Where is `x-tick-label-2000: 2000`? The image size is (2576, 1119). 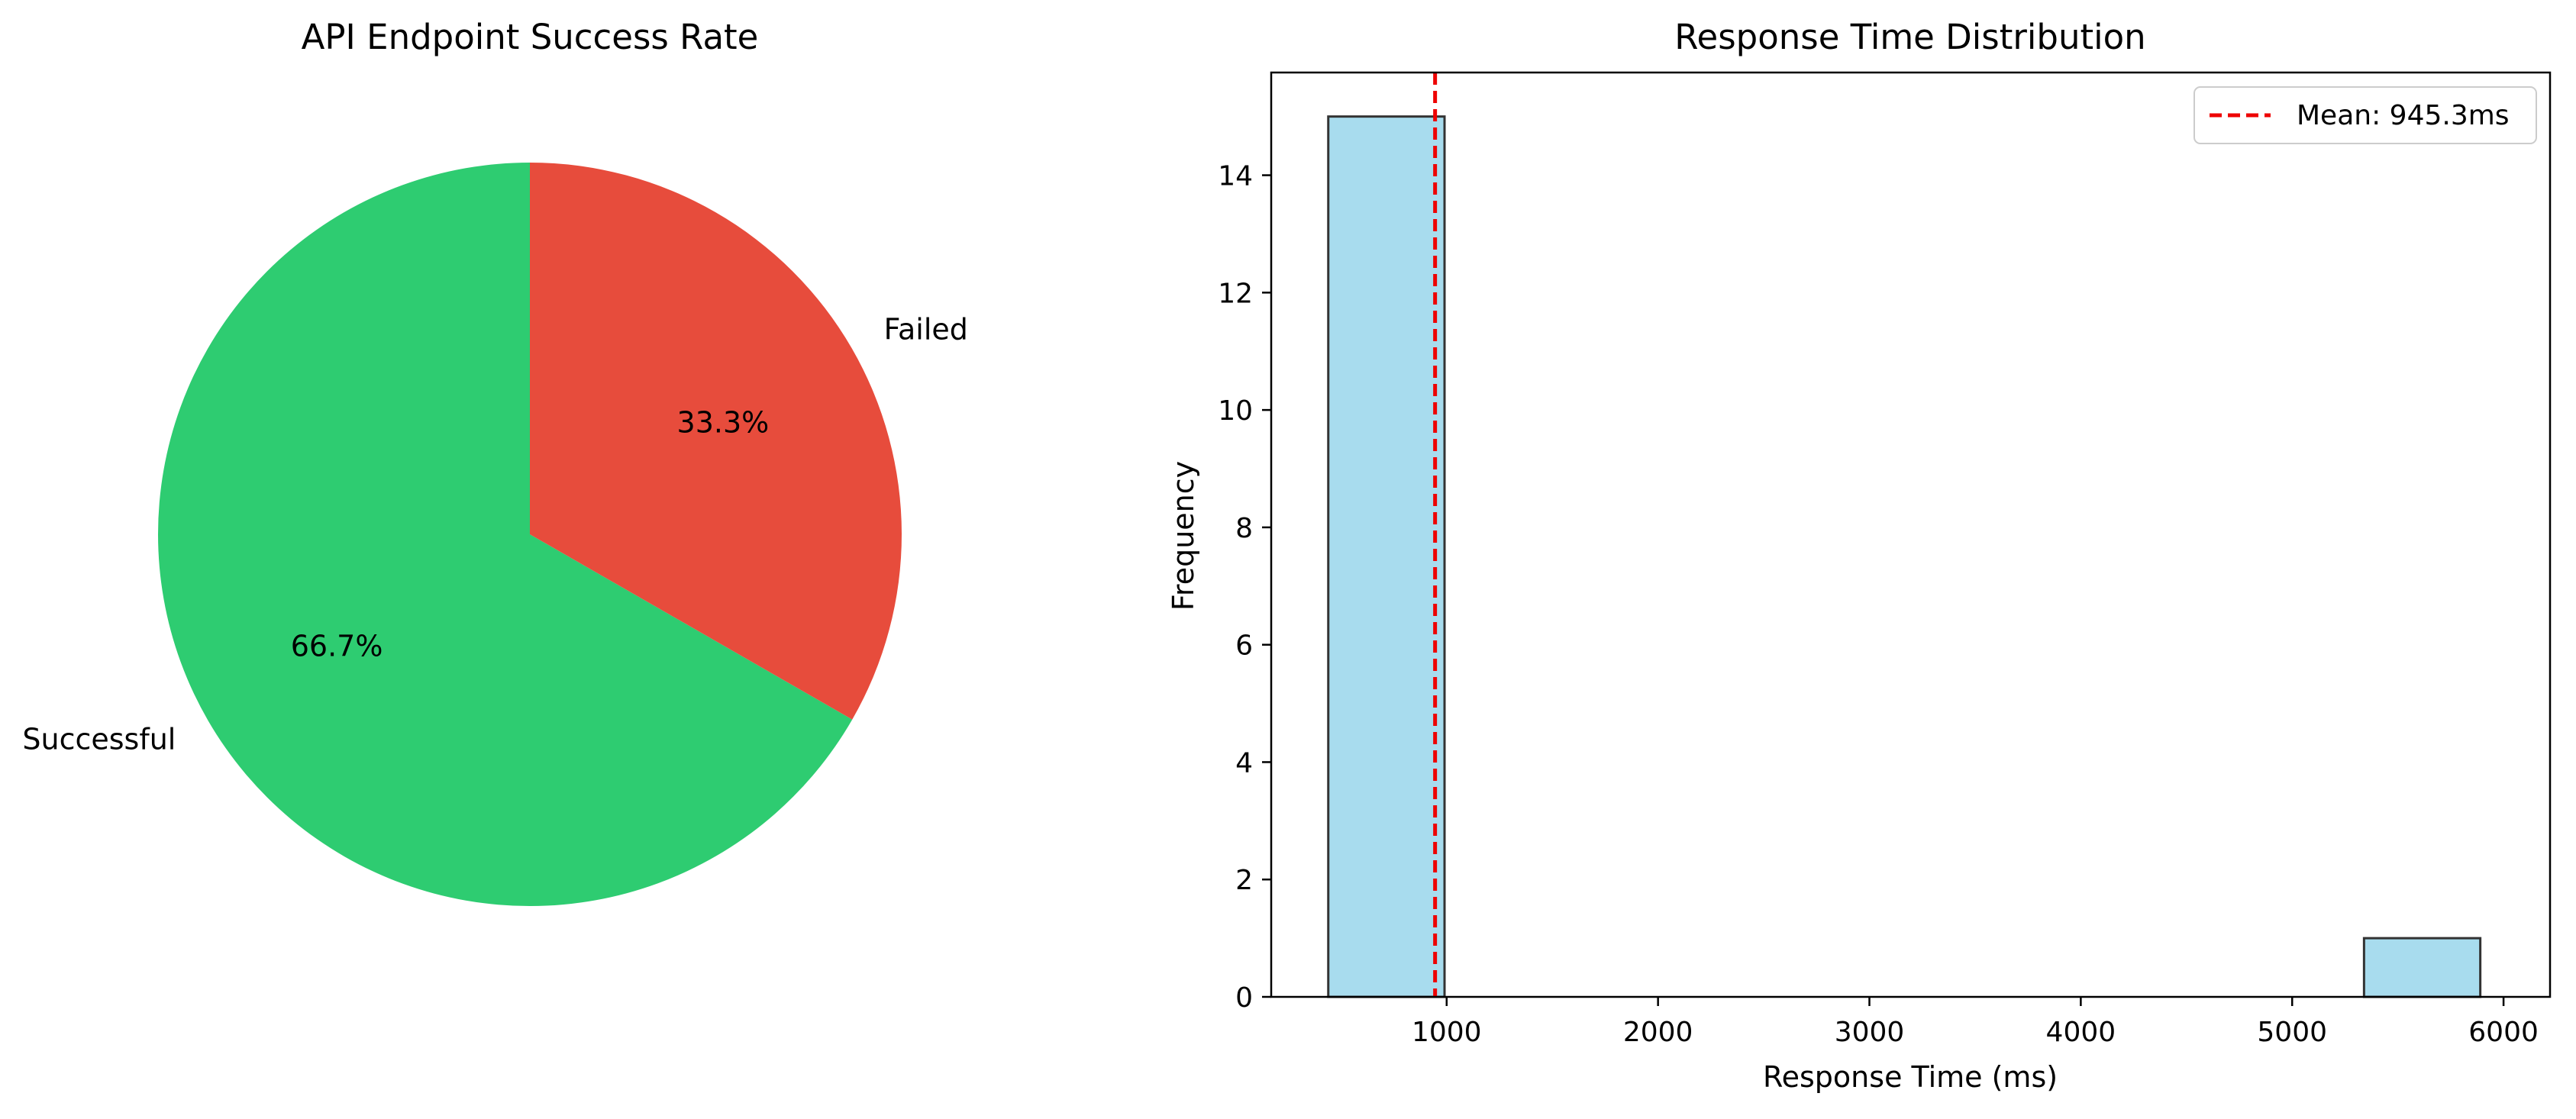
x-tick-label-2000: 2000 is located at coordinates (1658, 1032).